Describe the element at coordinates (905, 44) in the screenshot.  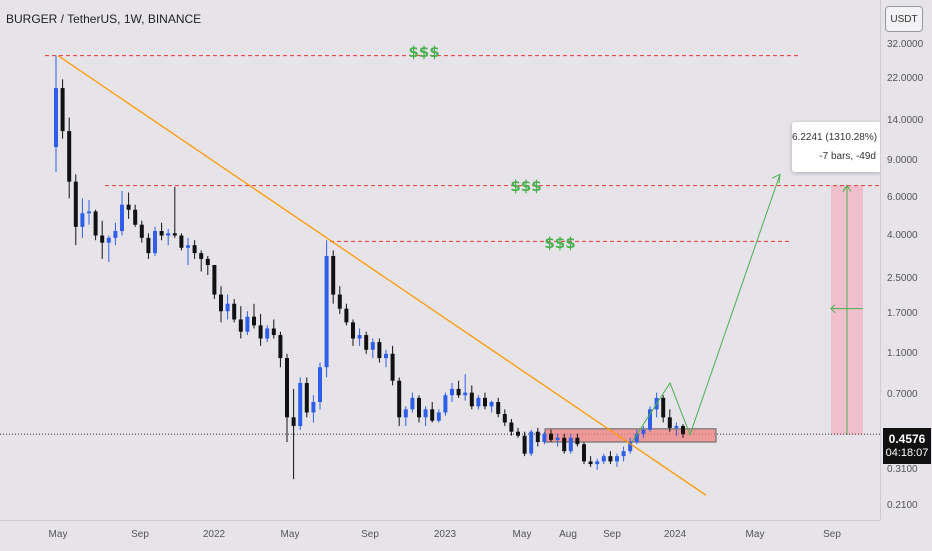
I see `price-axis-label: 32.0000` at that location.